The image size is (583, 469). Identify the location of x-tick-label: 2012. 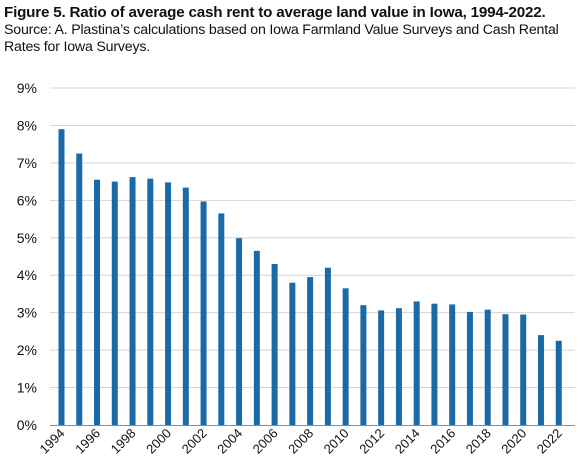
(371, 441).